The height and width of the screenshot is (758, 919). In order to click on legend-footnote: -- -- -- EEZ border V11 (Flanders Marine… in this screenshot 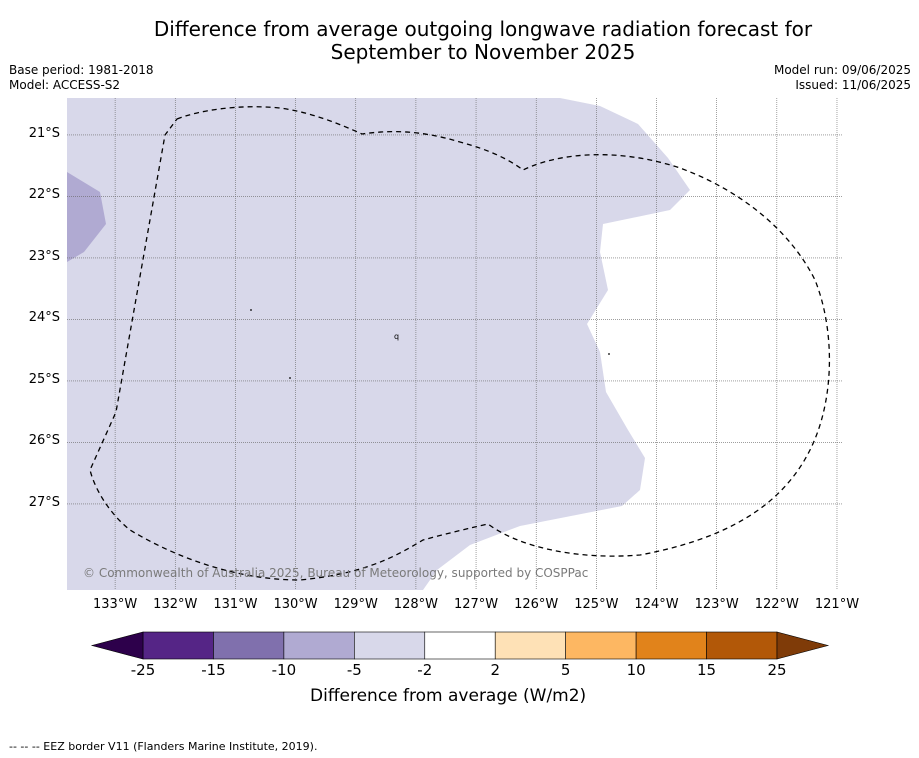, I will do `click(163, 746)`.